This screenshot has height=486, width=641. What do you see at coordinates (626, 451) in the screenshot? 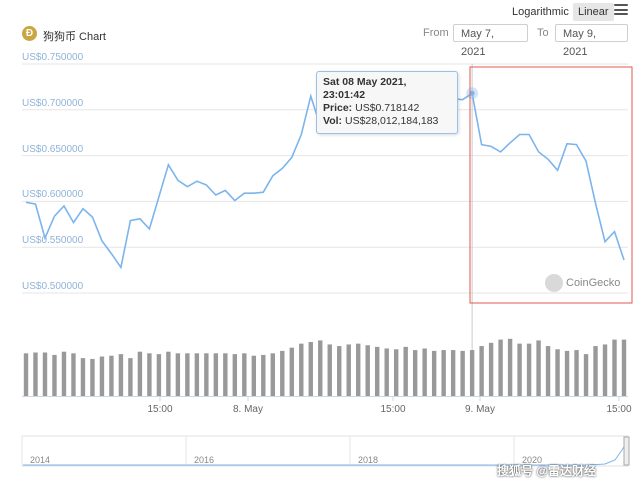
I see `navigator-handle` at bounding box center [626, 451].